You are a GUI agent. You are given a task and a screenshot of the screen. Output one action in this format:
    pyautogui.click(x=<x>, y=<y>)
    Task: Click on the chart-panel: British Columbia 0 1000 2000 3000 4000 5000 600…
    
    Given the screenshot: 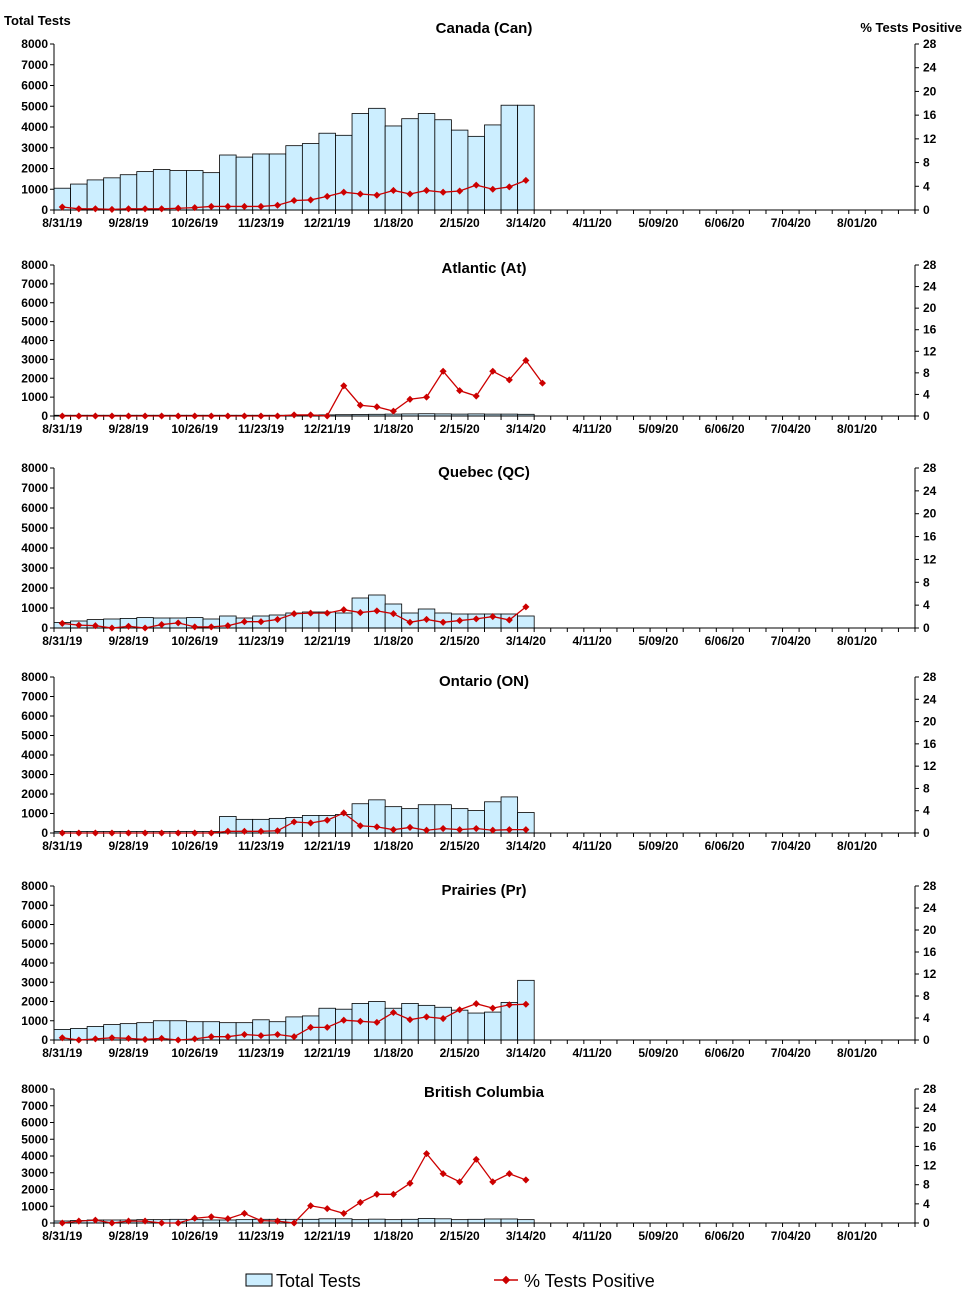 What is the action you would take?
    pyautogui.click(x=478, y=1162)
    